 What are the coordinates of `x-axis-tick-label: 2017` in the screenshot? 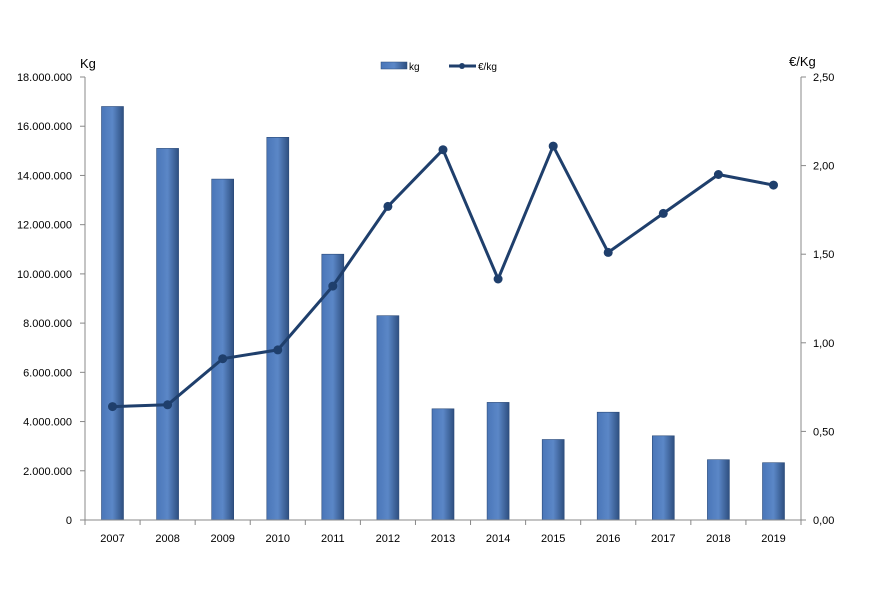 It's located at (663, 539).